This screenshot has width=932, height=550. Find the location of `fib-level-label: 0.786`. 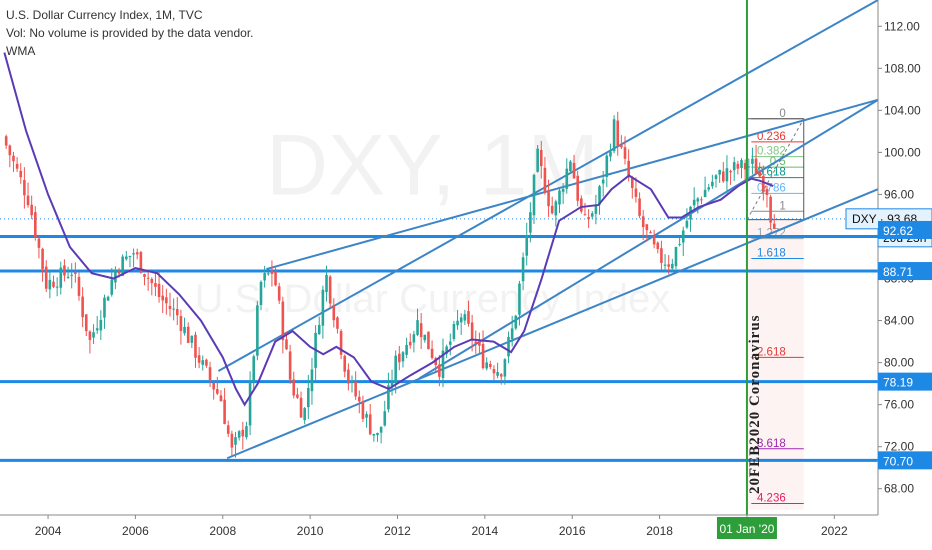

fib-level-label: 0.786 is located at coordinates (771, 188).